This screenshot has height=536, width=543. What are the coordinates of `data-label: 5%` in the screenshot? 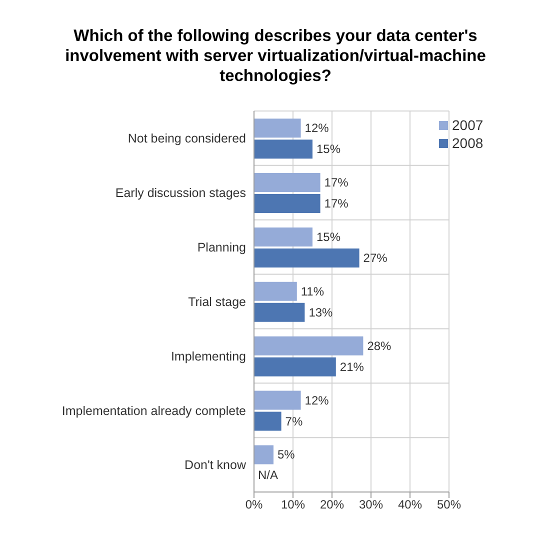 It's located at (287, 455).